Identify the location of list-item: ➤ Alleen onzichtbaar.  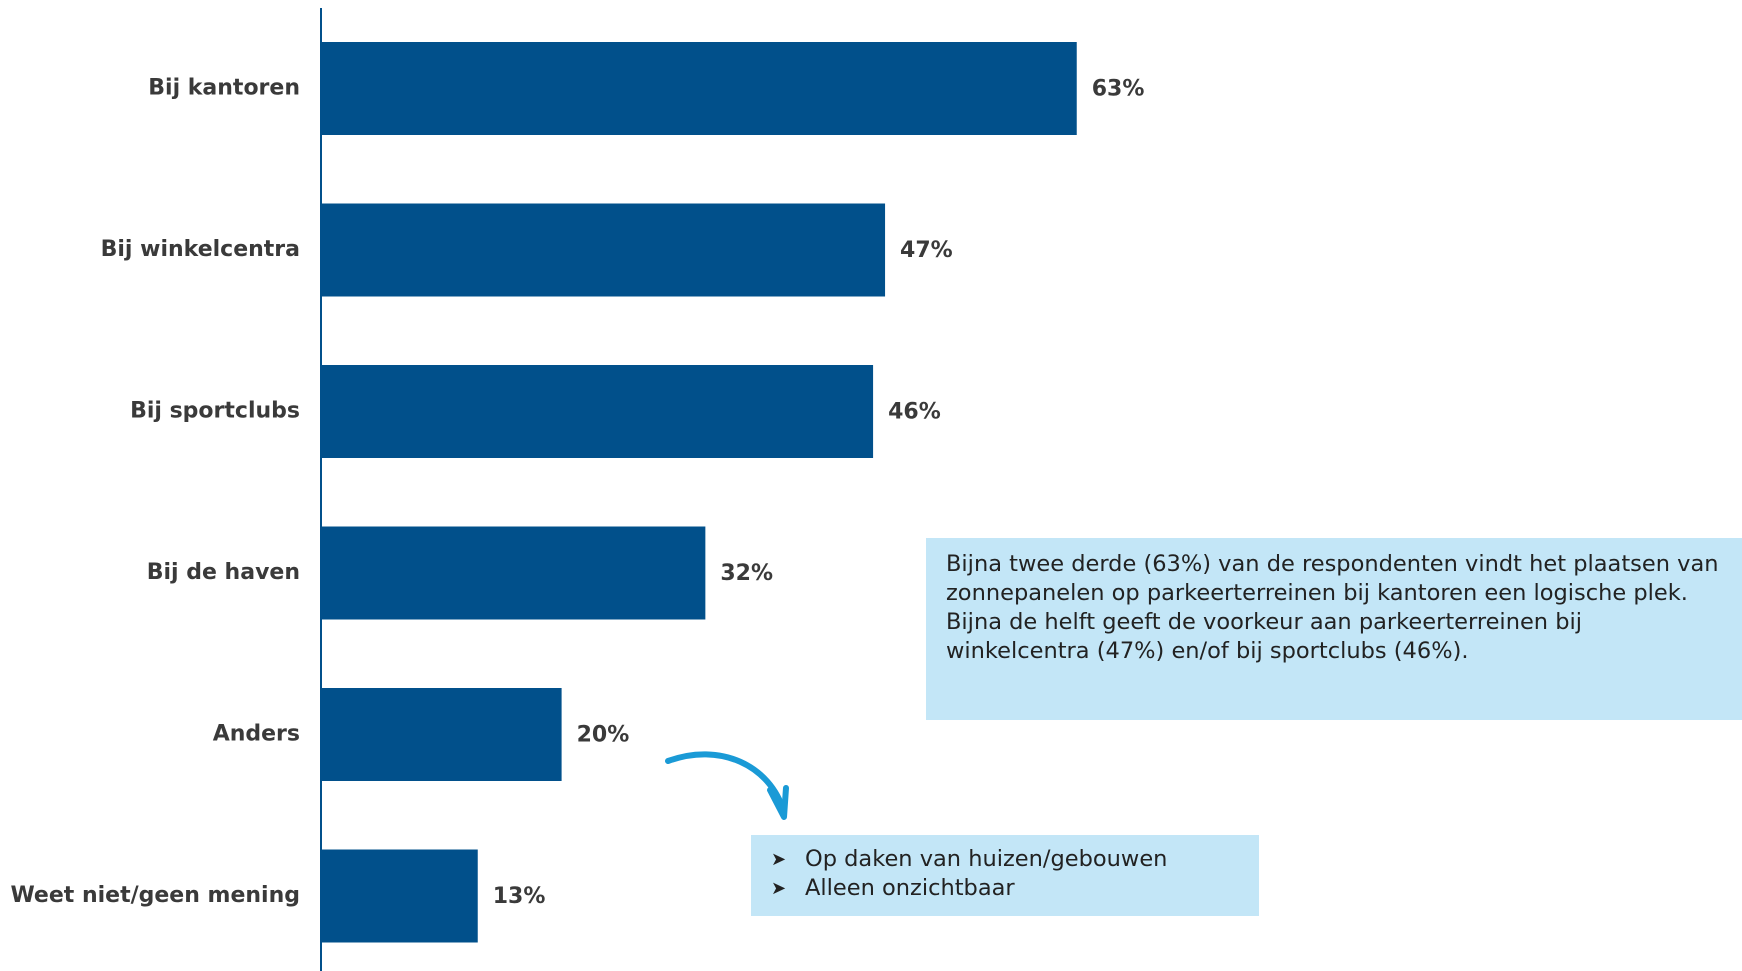
(1007, 888).